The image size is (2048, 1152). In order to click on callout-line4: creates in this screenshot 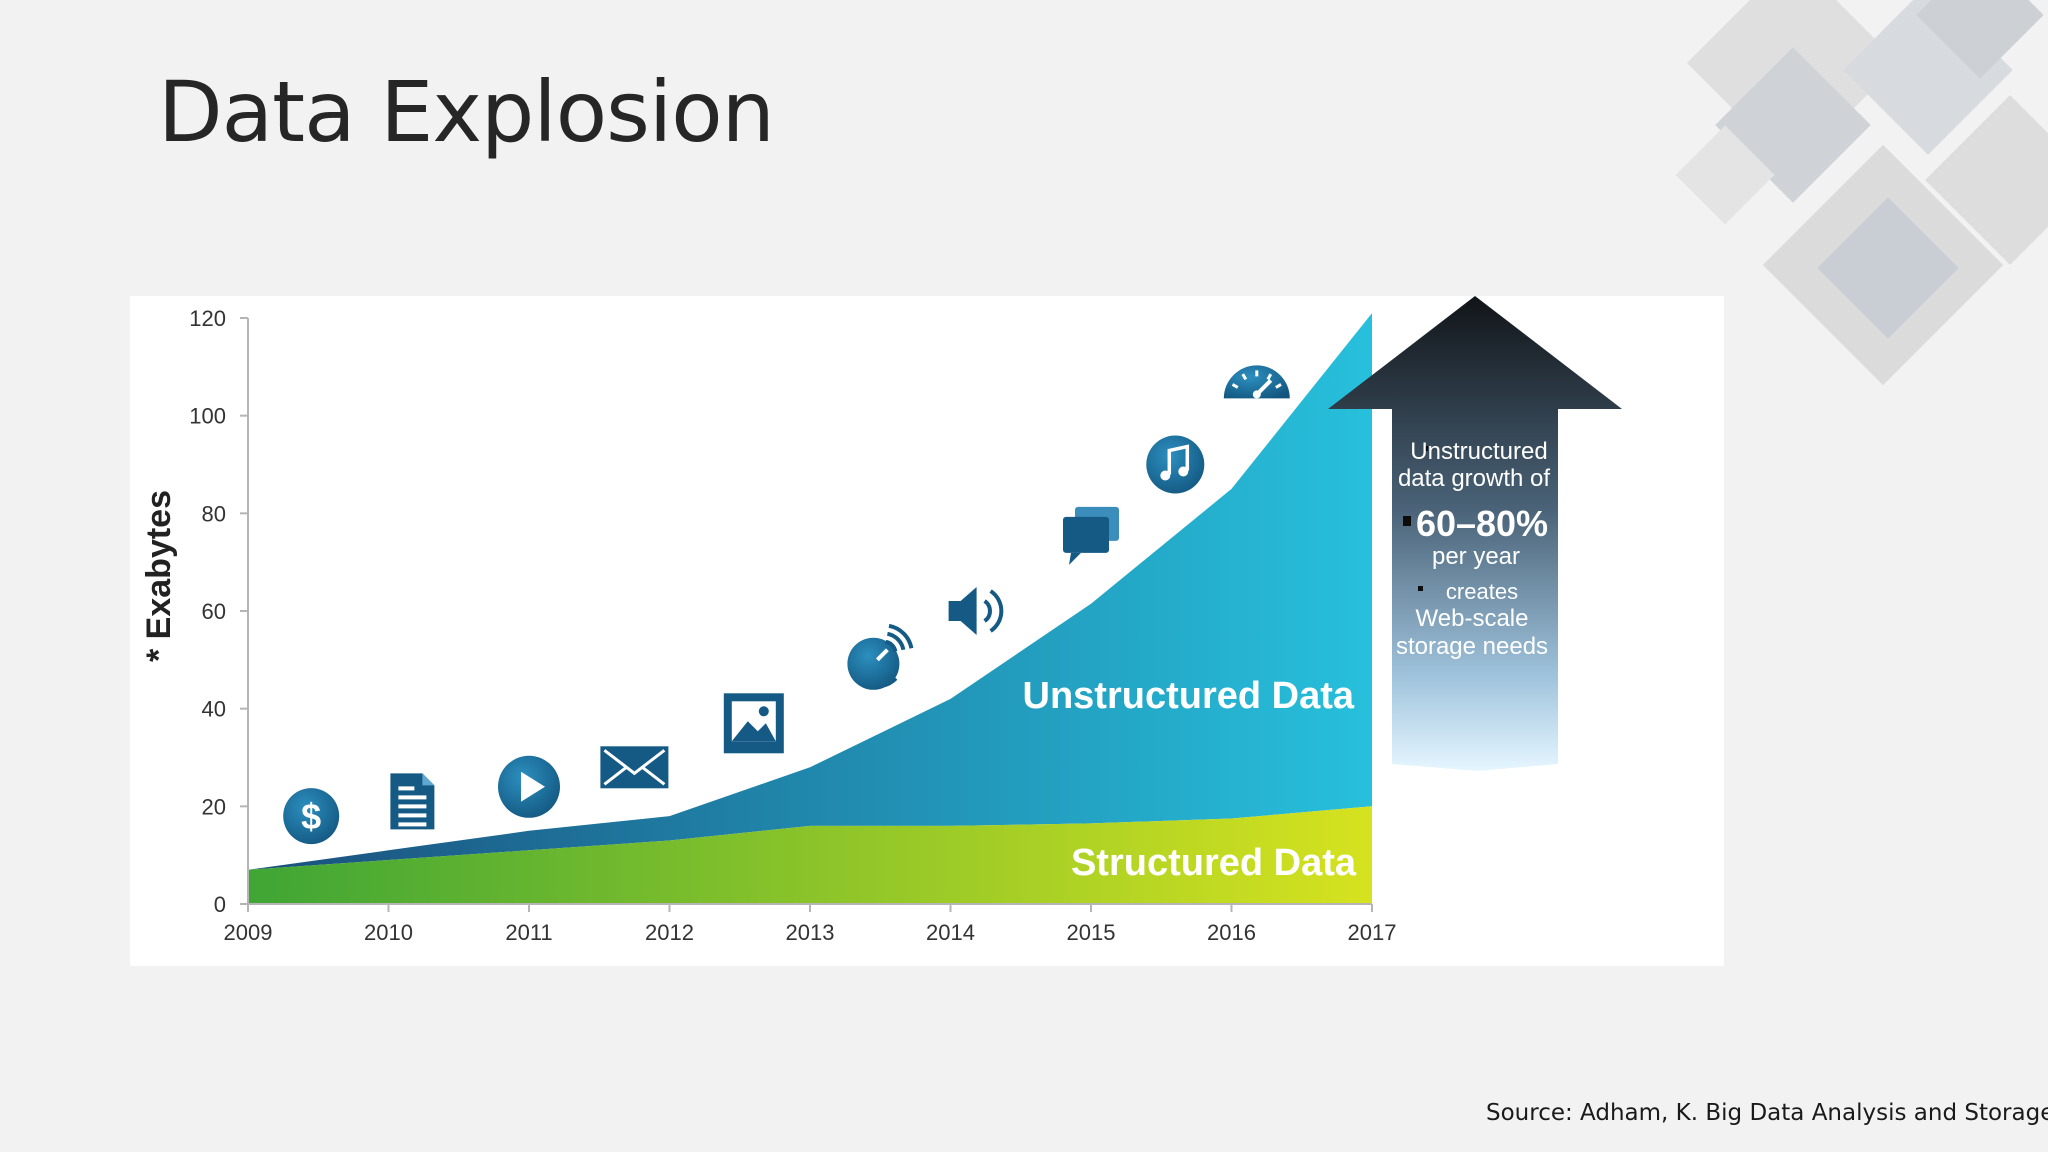, I will do `click(1482, 591)`.